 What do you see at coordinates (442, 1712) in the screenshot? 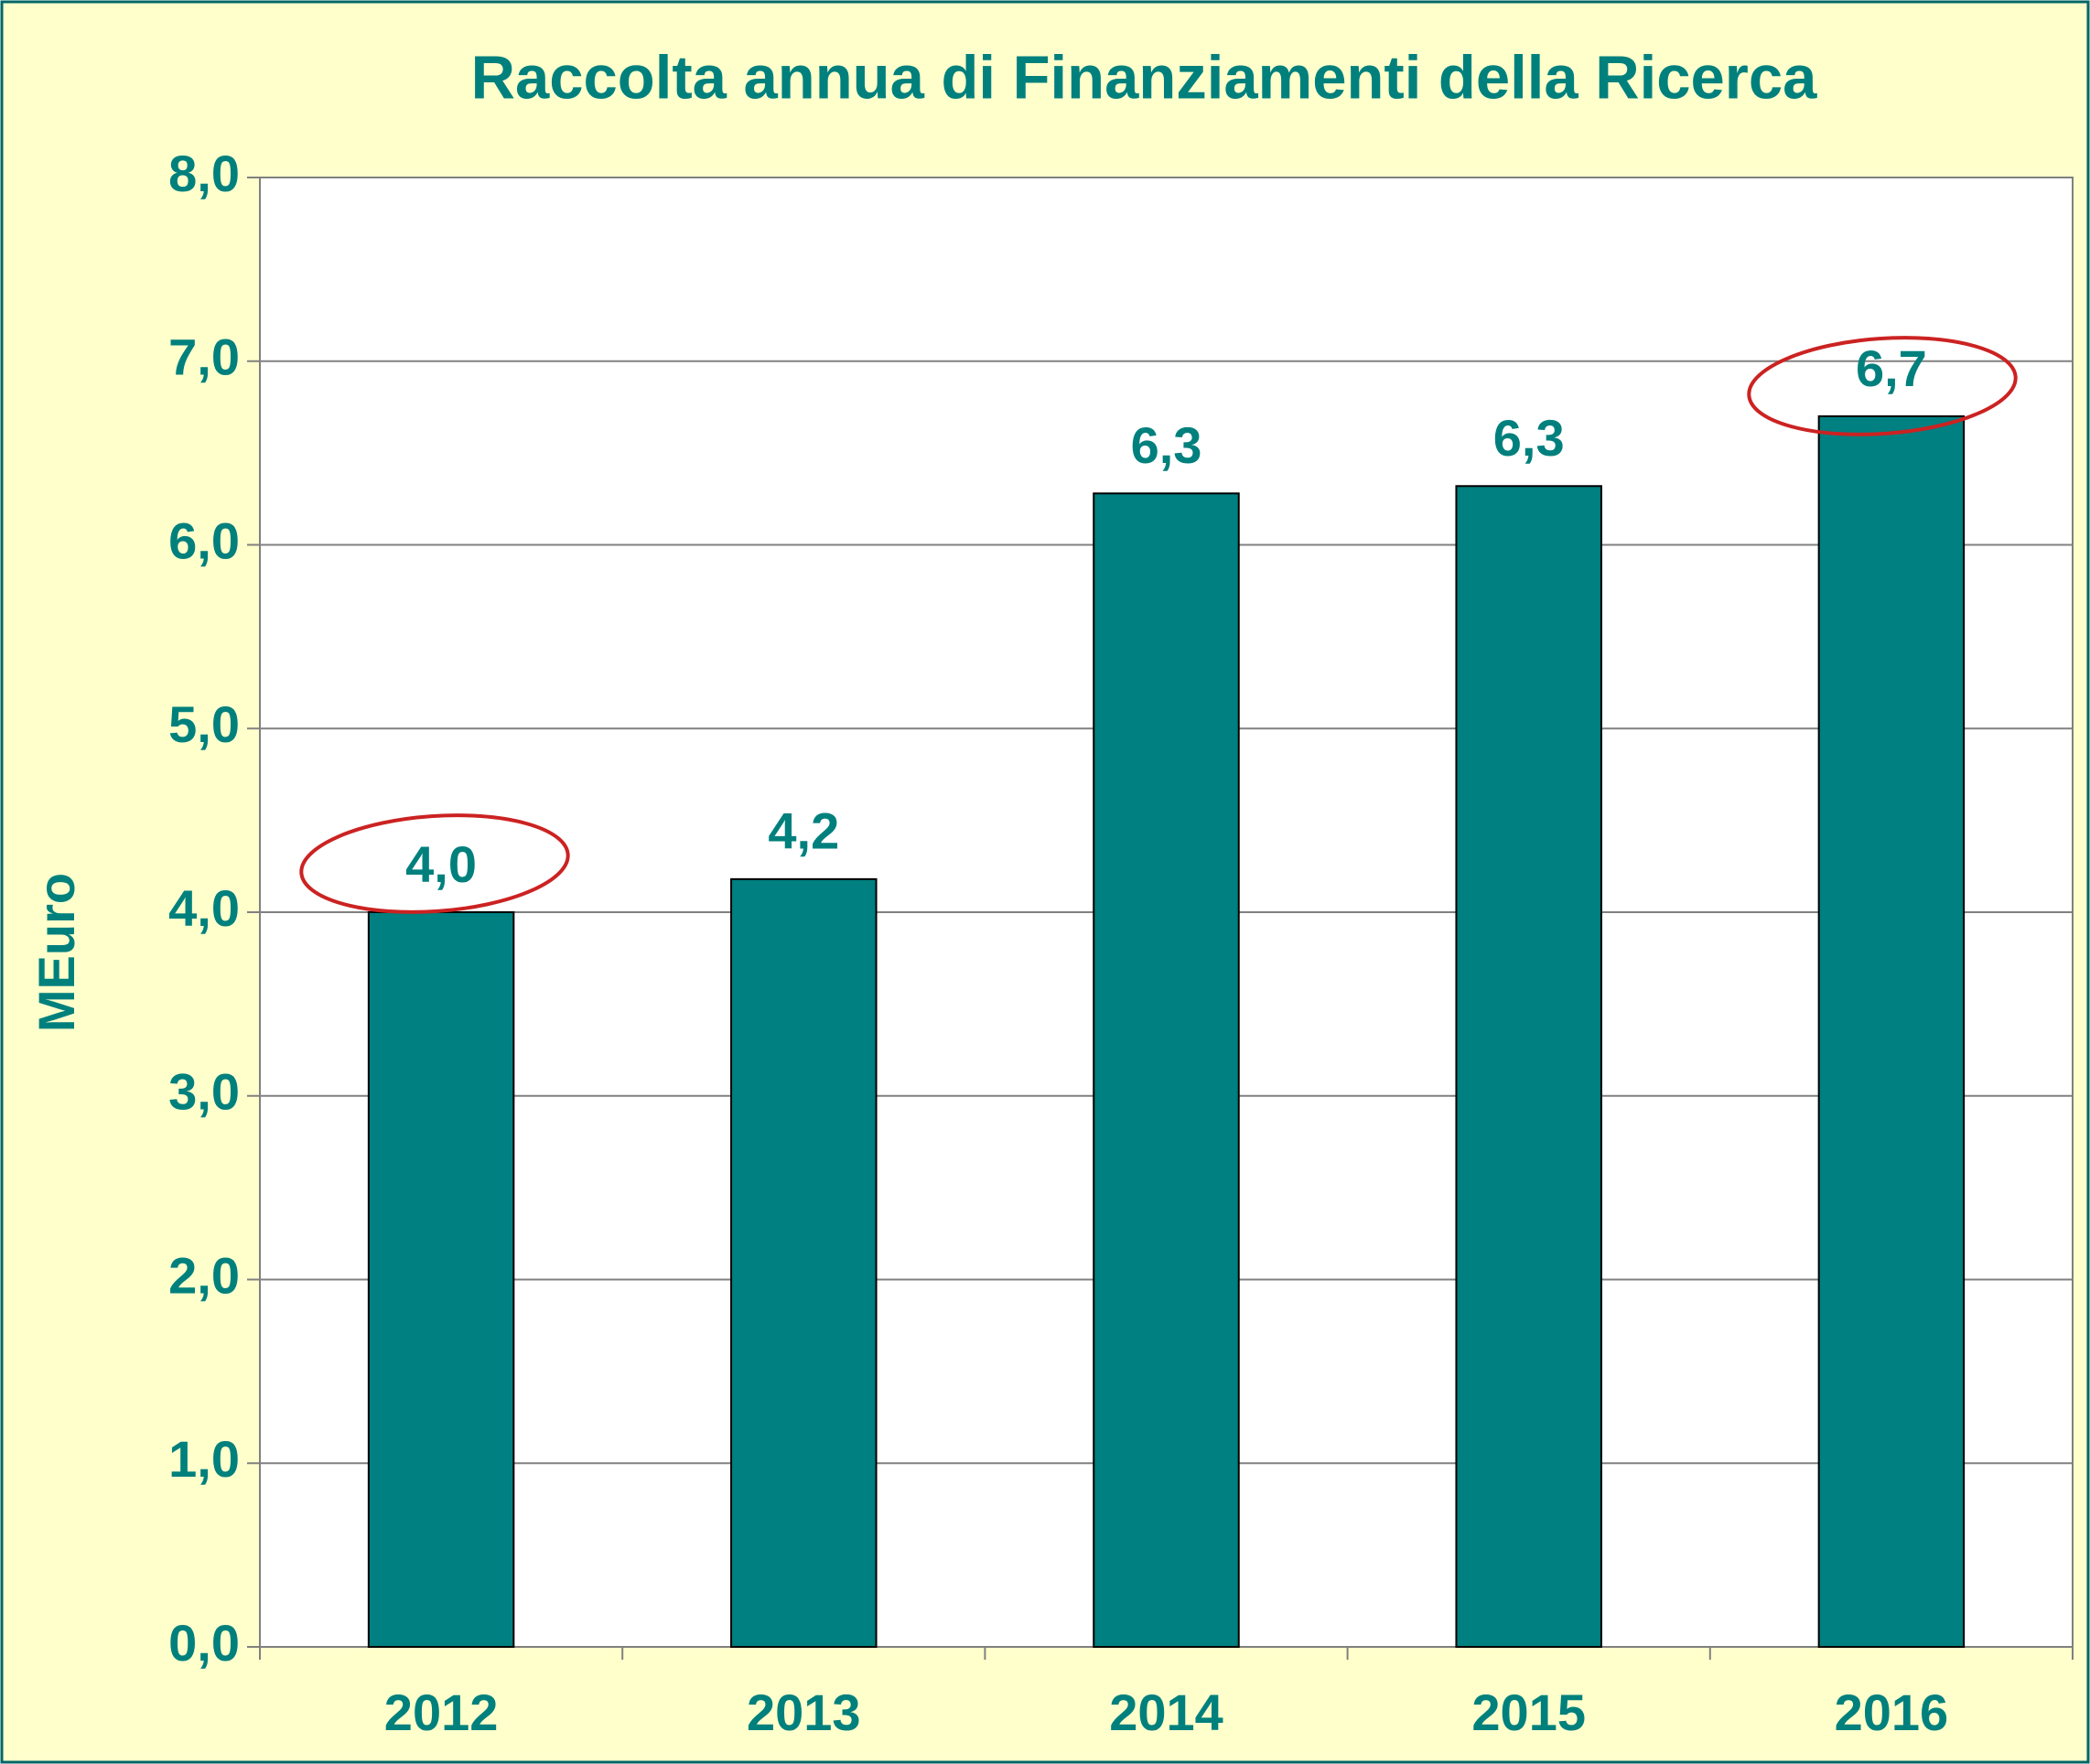
I see `x-tick-label: 2012` at bounding box center [442, 1712].